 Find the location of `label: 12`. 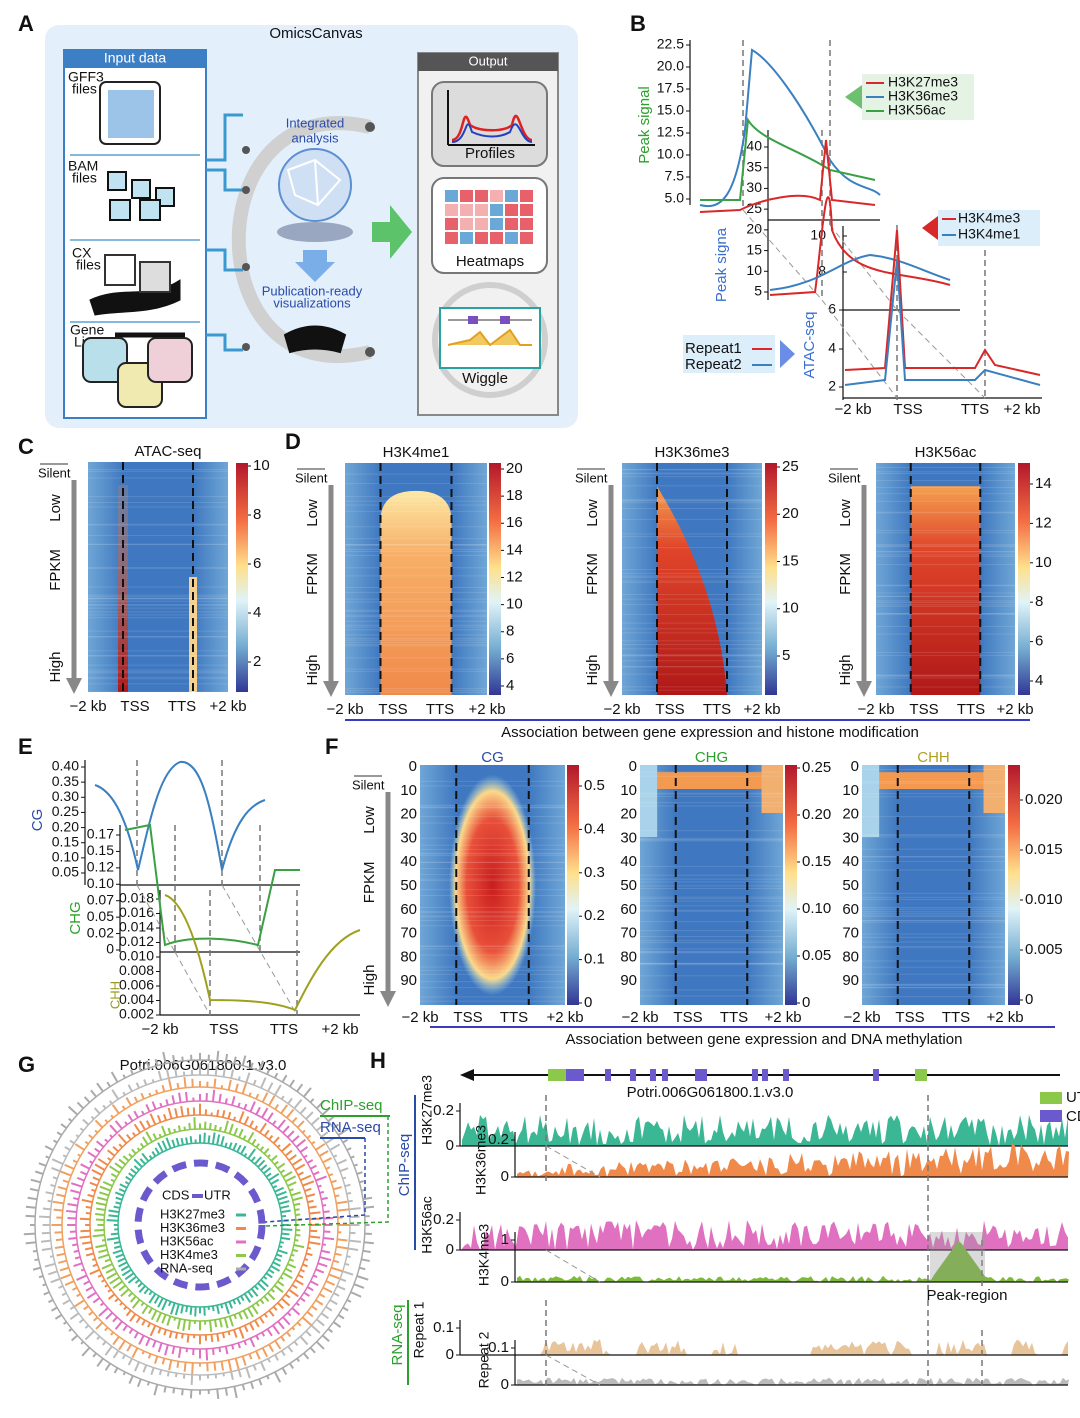

label: 12 is located at coordinates (514, 576).